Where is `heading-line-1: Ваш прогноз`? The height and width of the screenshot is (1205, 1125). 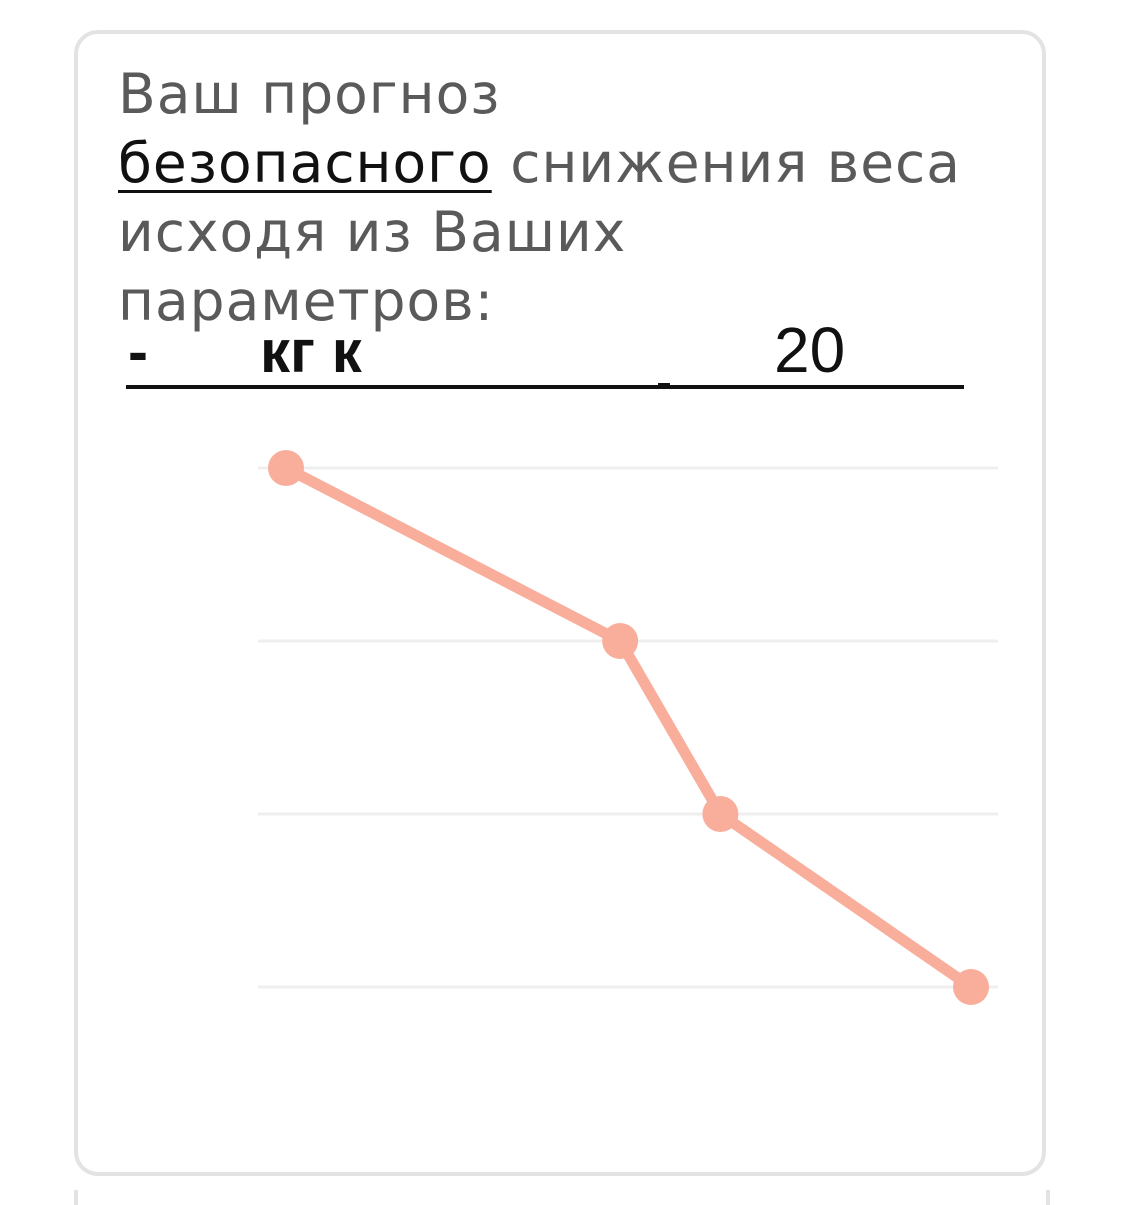 heading-line-1: Ваш прогноз is located at coordinates (309, 94).